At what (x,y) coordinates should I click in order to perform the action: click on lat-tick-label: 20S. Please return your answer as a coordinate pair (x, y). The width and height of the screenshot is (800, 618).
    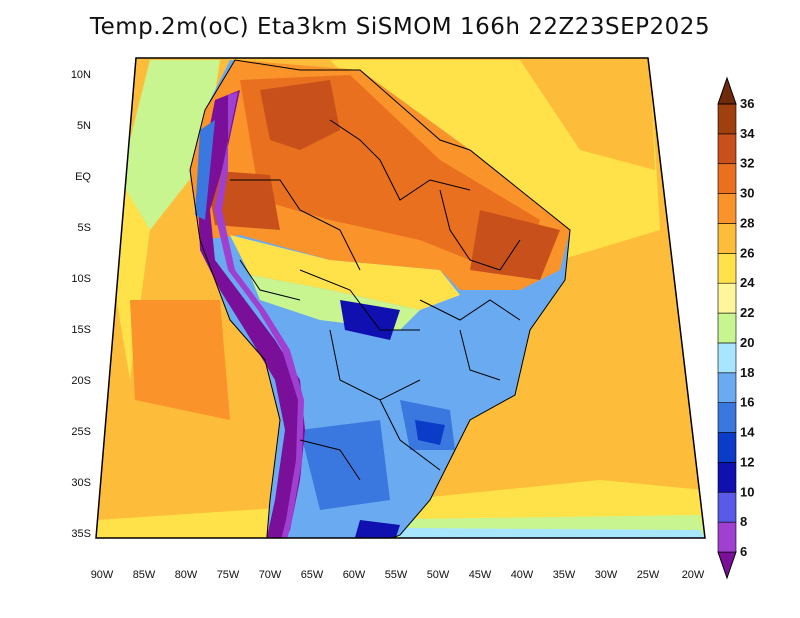
    Looking at the image, I should click on (81, 381).